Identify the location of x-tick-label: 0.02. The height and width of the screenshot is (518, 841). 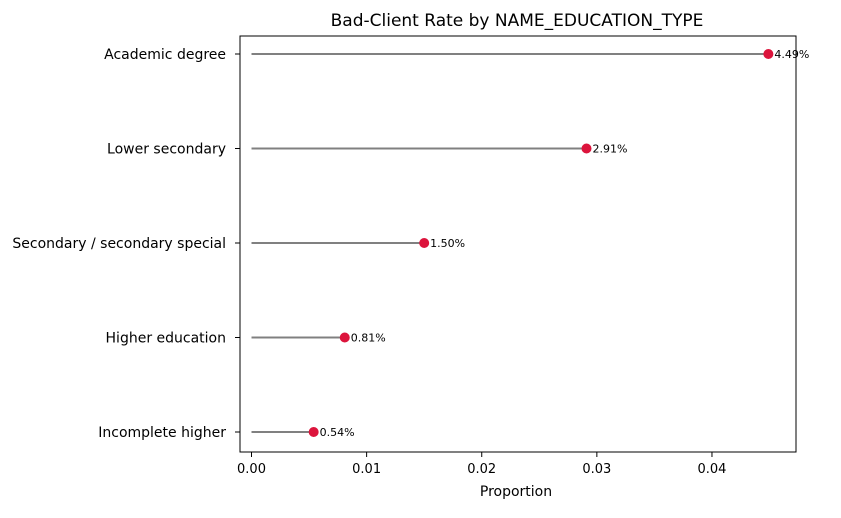
(481, 469).